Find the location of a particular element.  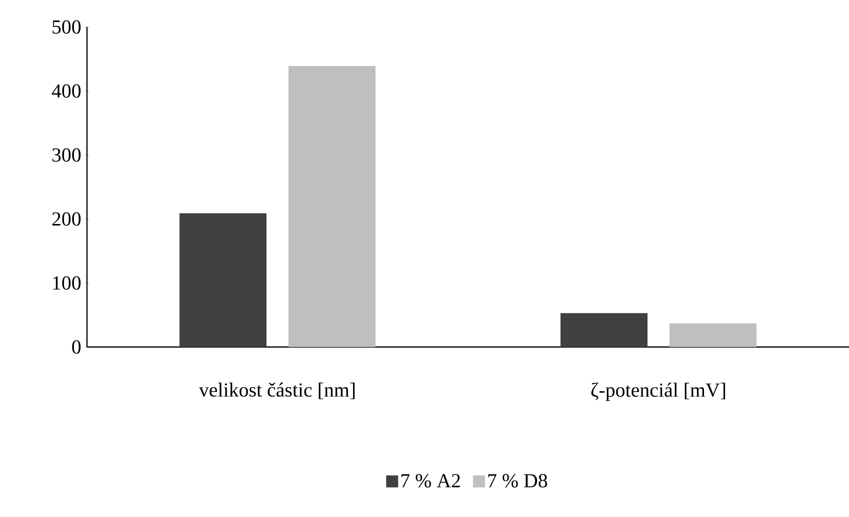

y-tick-label: 0 is located at coordinates (76, 347).